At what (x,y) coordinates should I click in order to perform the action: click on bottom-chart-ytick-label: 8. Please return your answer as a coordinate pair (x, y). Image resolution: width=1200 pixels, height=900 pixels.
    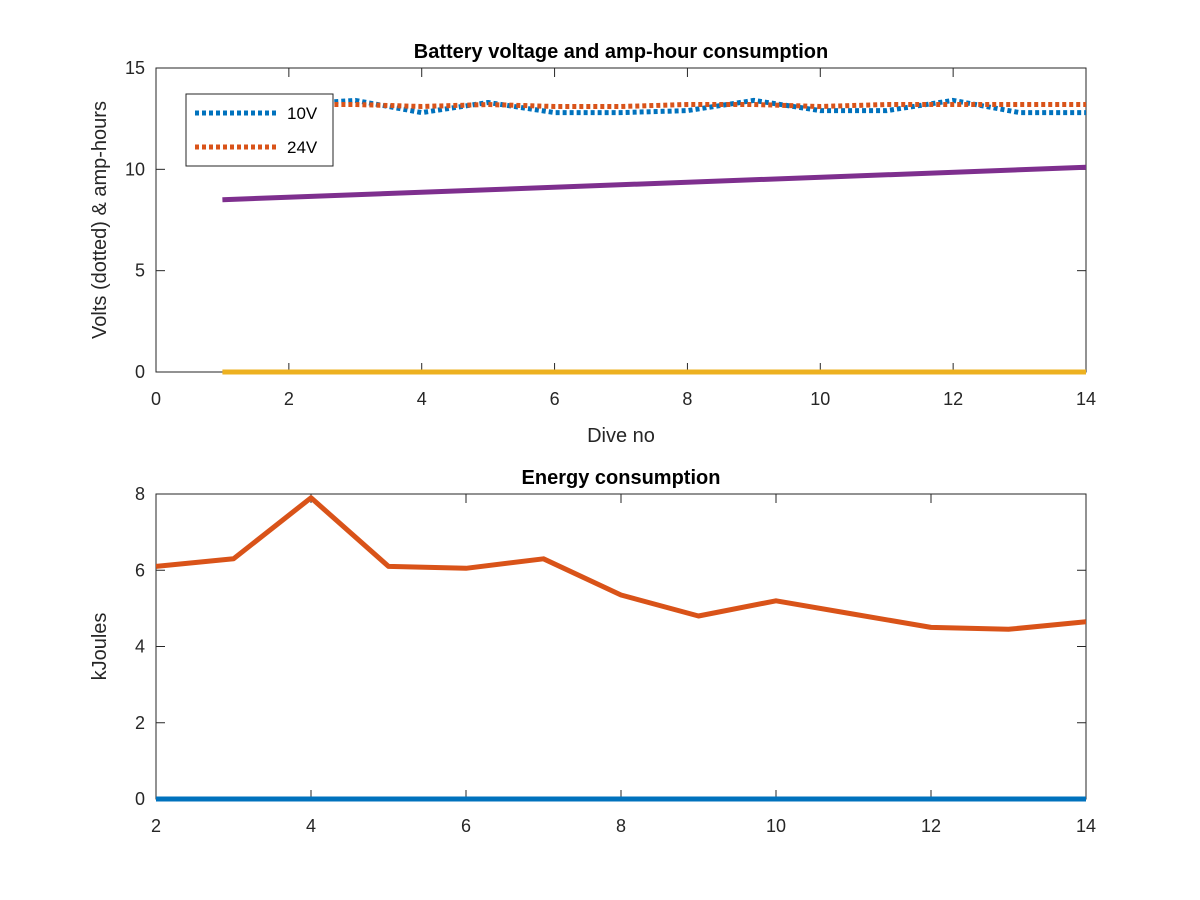
    Looking at the image, I should click on (140, 494).